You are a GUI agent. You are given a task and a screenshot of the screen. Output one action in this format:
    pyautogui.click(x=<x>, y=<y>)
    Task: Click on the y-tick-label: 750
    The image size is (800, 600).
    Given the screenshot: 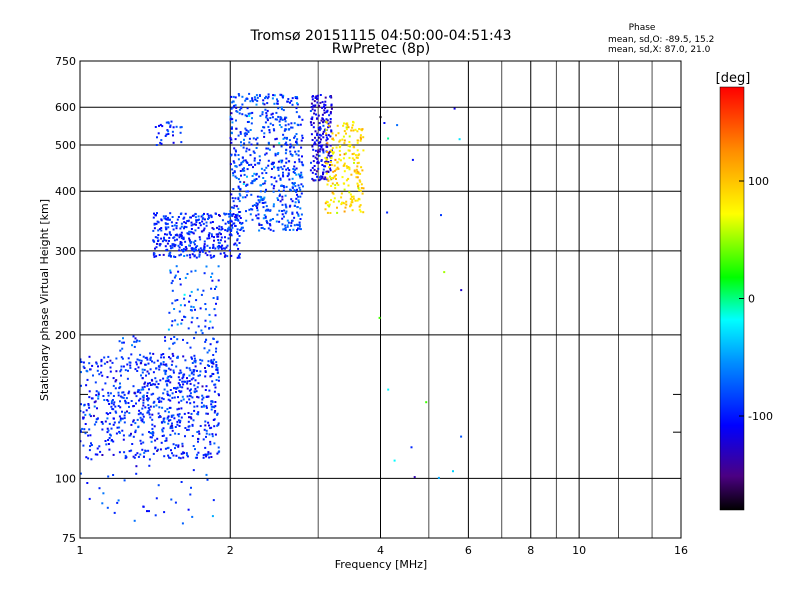 What is the action you would take?
    pyautogui.click(x=65, y=61)
    